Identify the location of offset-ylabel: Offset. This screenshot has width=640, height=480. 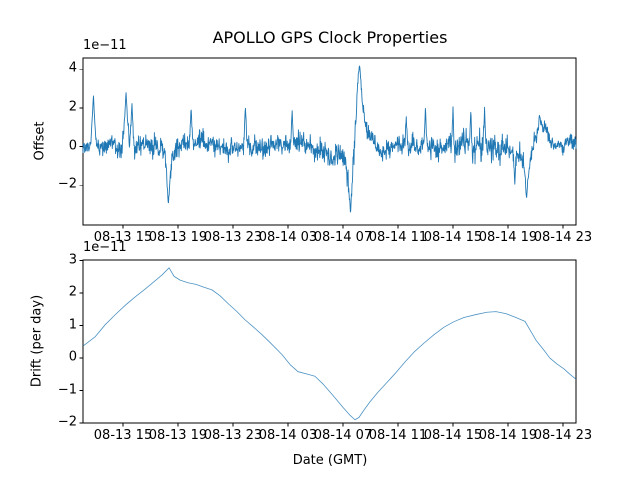
(40, 141).